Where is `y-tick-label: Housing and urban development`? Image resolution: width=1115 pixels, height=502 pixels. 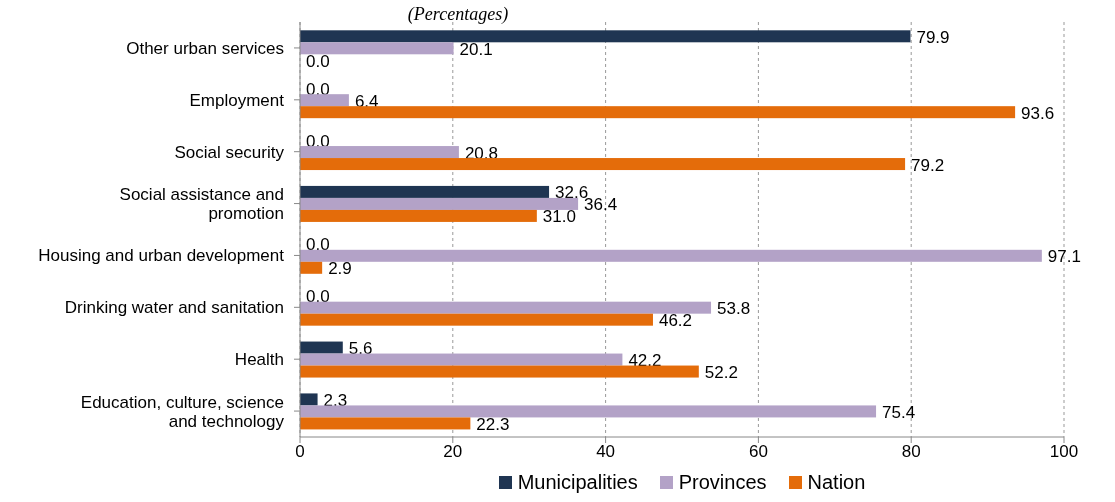 y-tick-label: Housing and urban development is located at coordinates (161, 255).